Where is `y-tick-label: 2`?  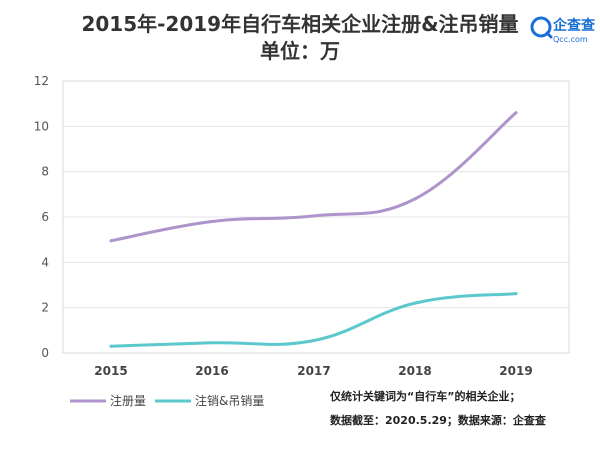
y-tick-label: 2 is located at coordinates (45, 308).